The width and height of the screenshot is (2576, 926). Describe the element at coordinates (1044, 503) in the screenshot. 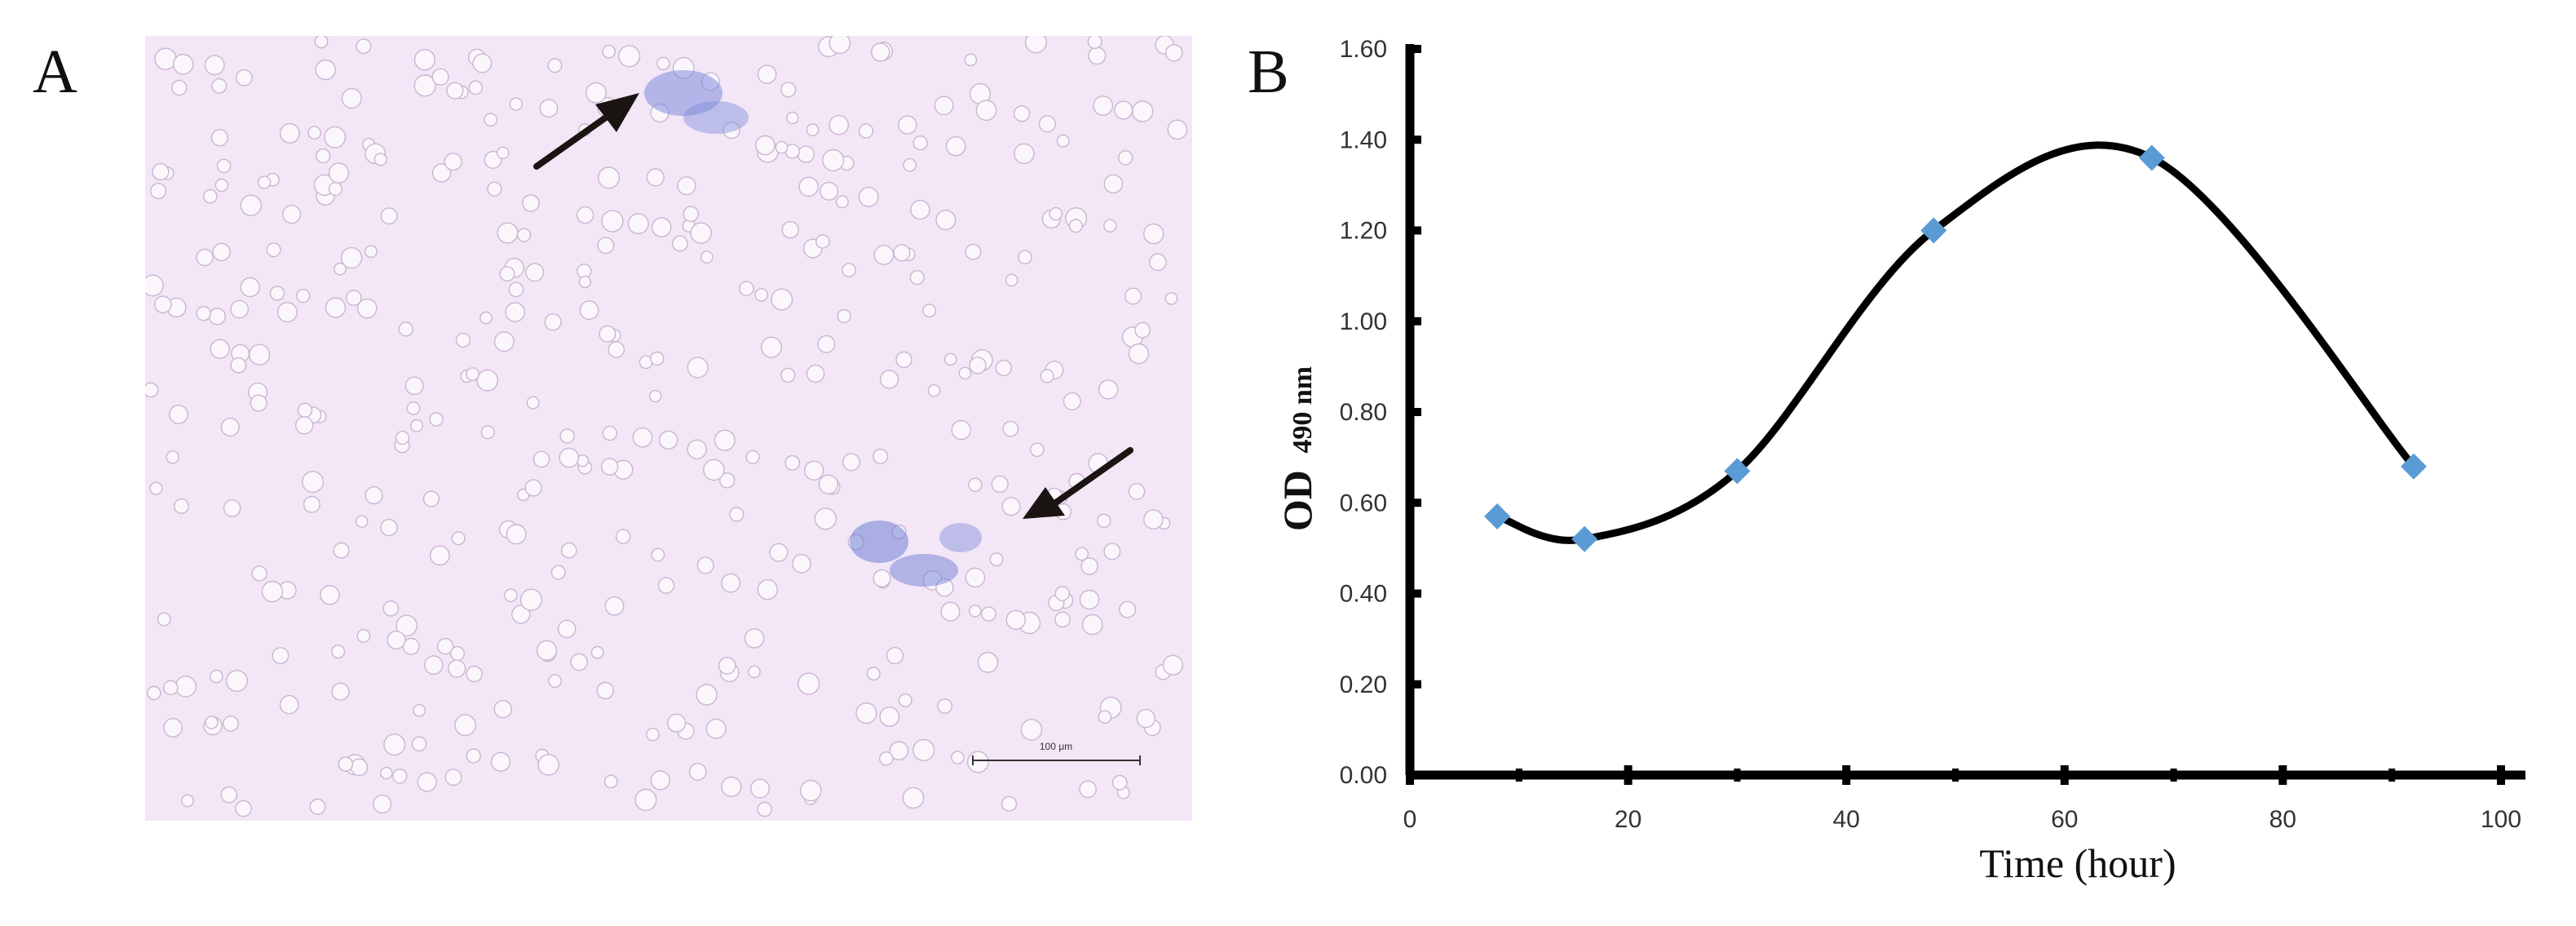

I see `arrow-right-head` at that location.